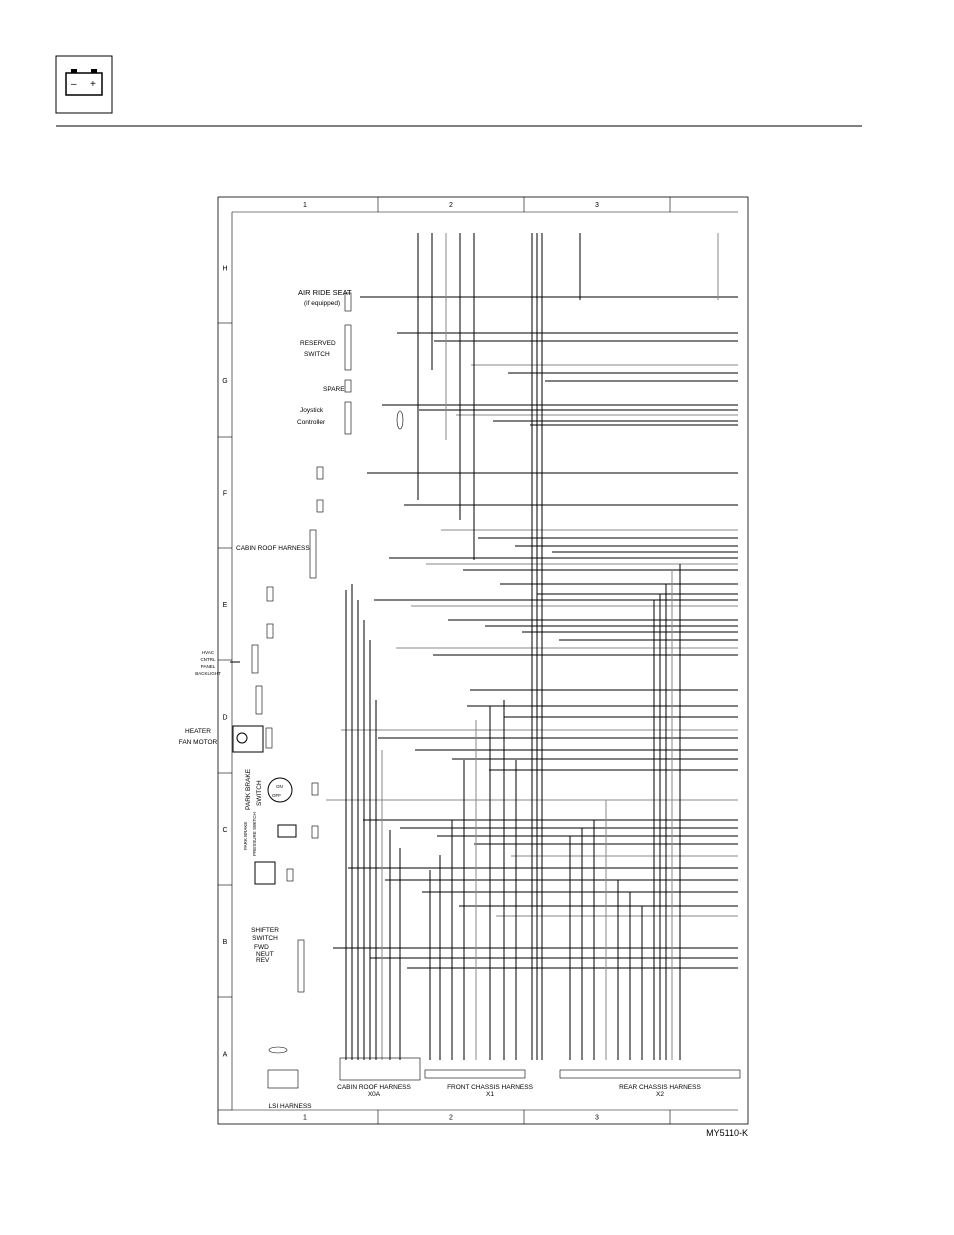  What do you see at coordinates (318, 343) in the screenshot?
I see `label: RESERVED` at bounding box center [318, 343].